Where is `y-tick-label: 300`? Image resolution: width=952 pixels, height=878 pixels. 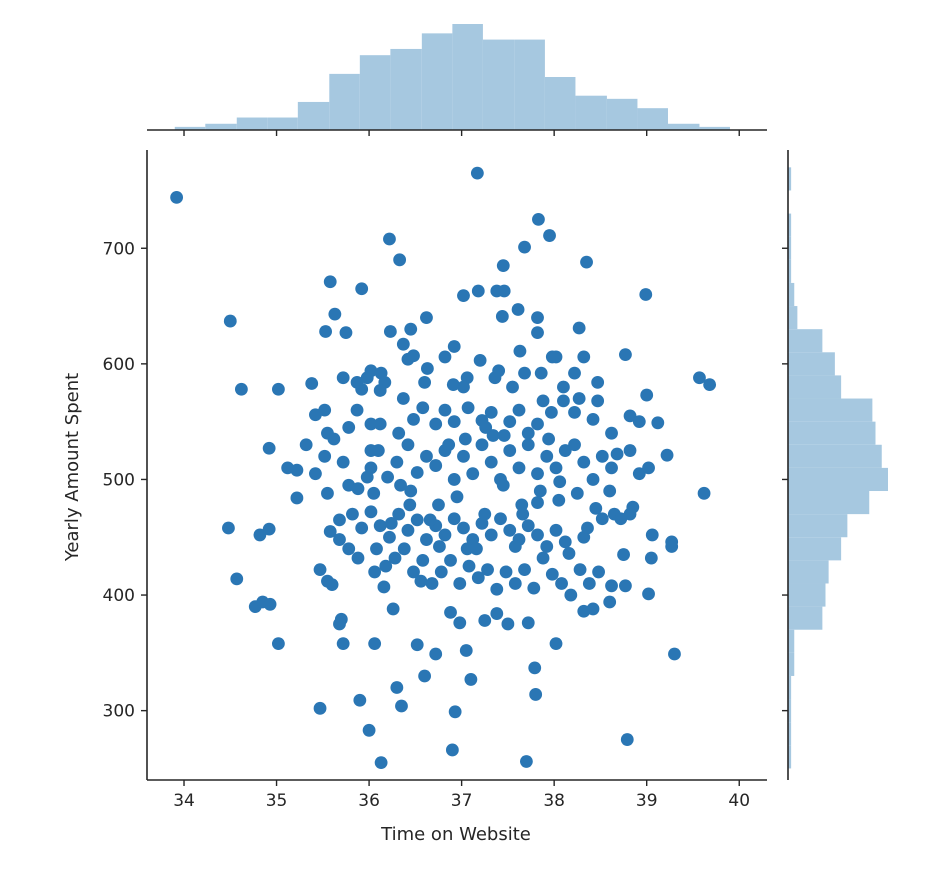 y-tick-label: 300 is located at coordinates (119, 712).